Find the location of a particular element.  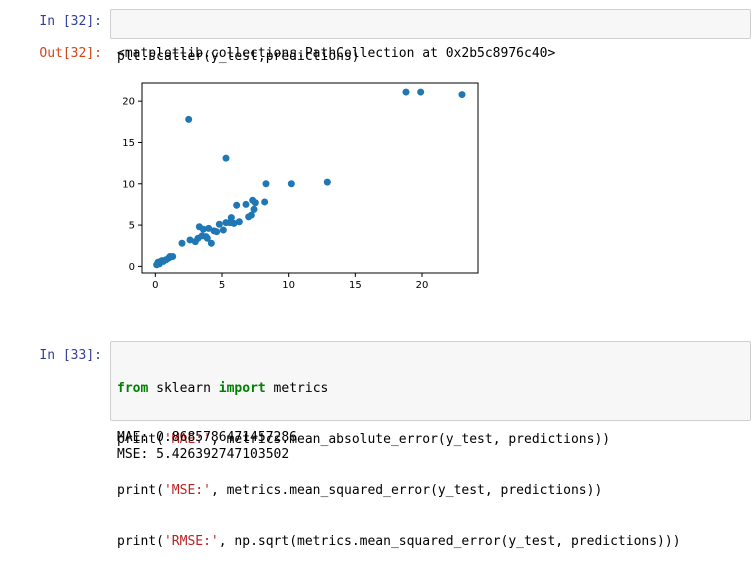

x-tick-label: 20 is located at coordinates (422, 285).